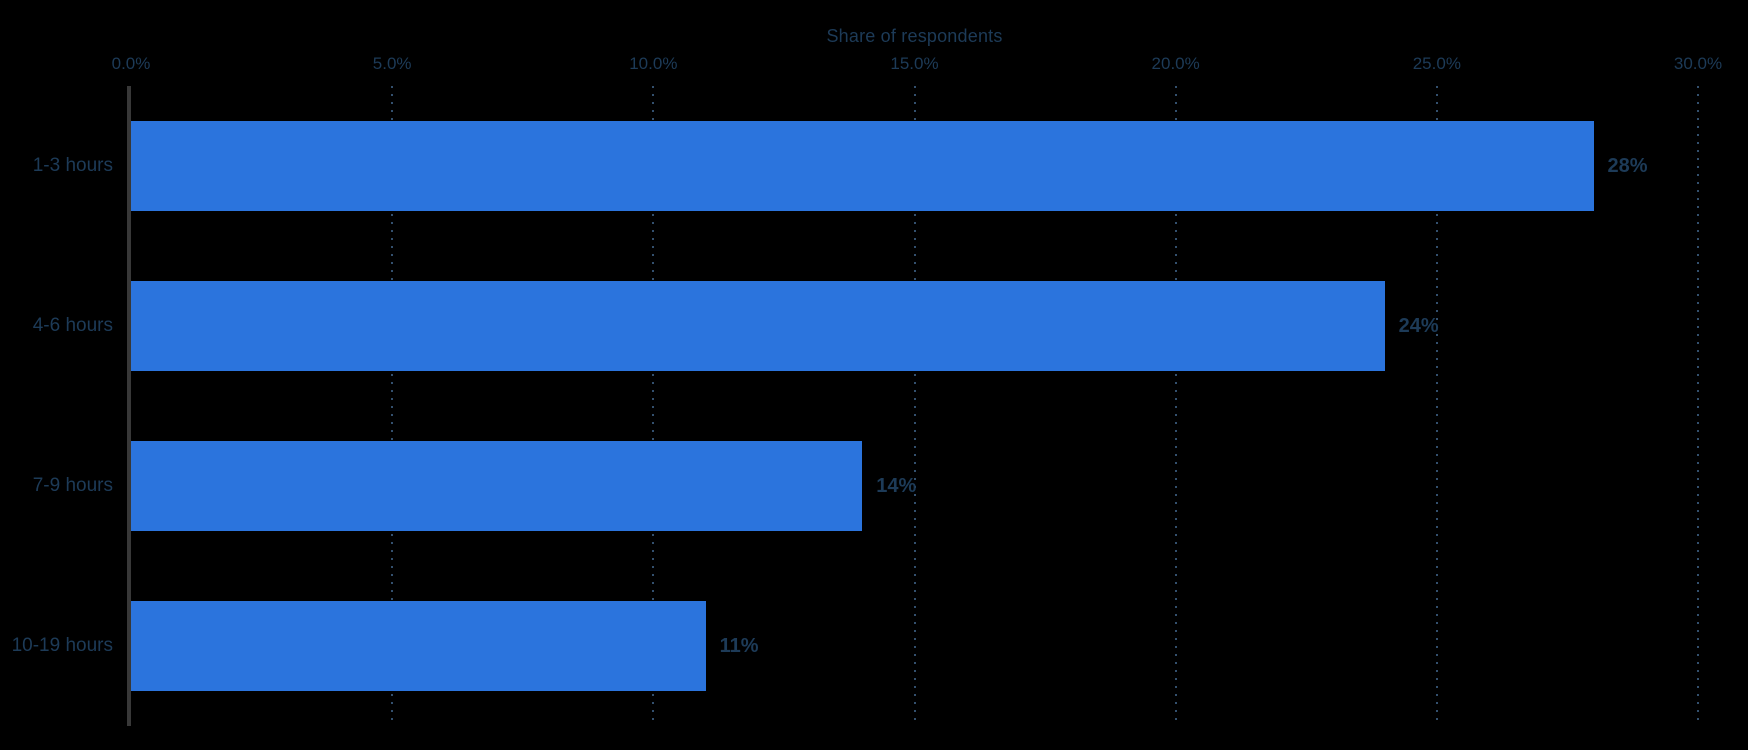  I want to click on x-tick-label: 20.0%, so click(1175, 63).